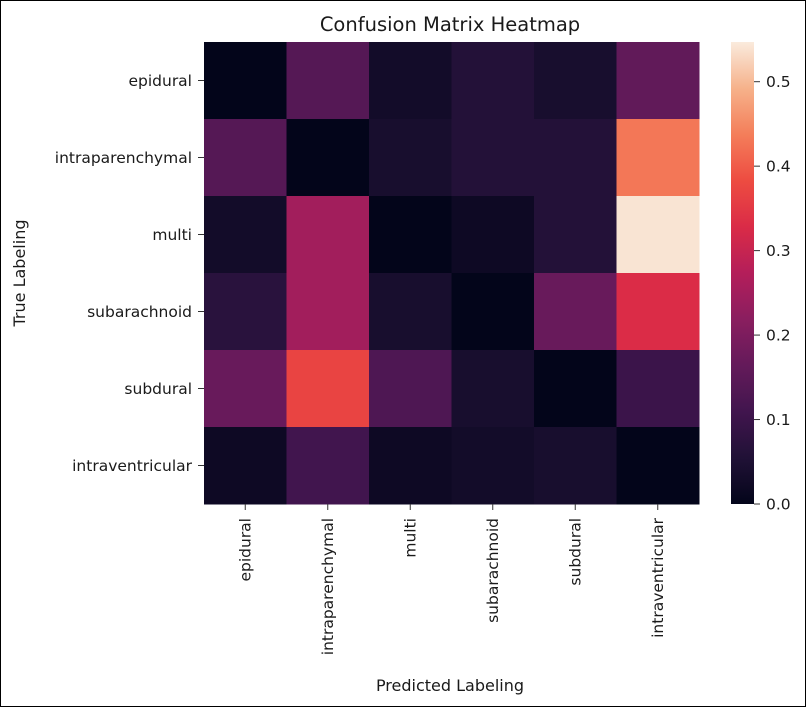 Image resolution: width=806 pixels, height=707 pixels. I want to click on colorbar-tick-label: 0.2, so click(778, 336).